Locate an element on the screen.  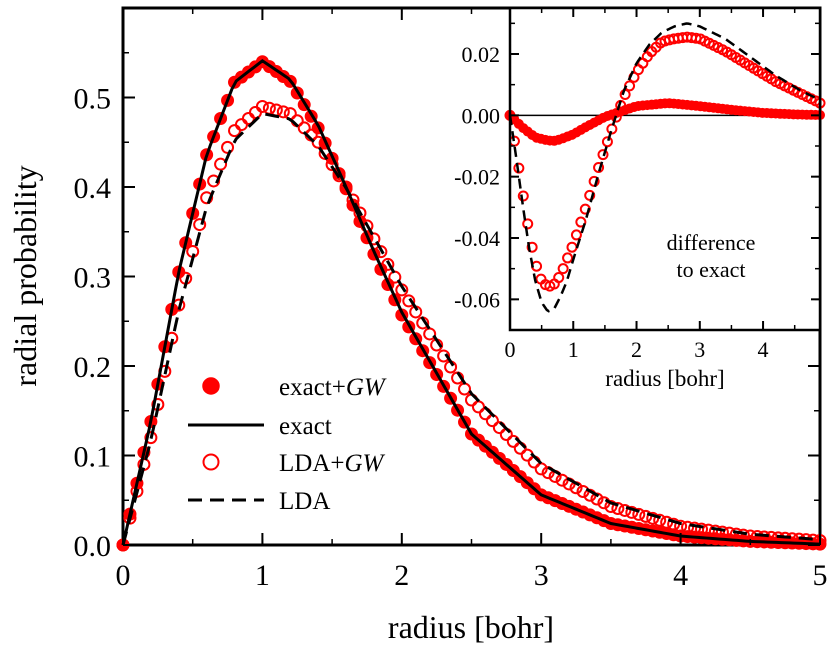
inset-x-axis-title: radius [bohr] is located at coordinates (664, 378).